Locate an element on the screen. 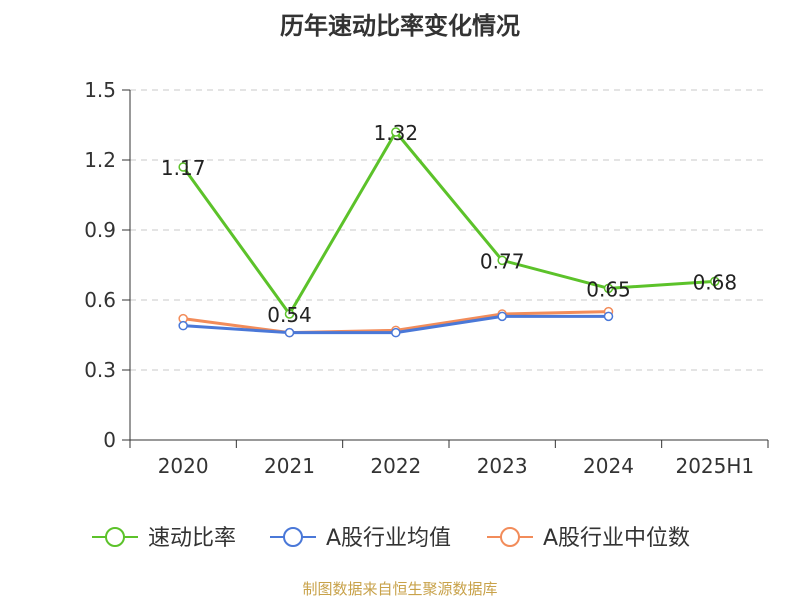  data-label: 0.65 is located at coordinates (608, 289).